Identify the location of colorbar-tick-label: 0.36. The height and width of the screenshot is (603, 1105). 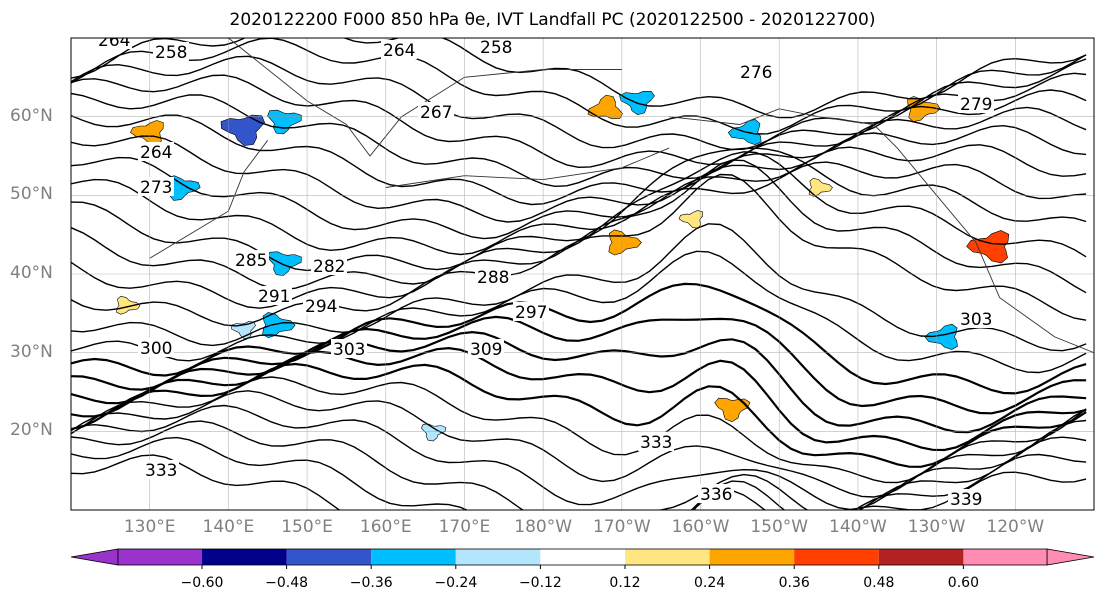
(794, 583).